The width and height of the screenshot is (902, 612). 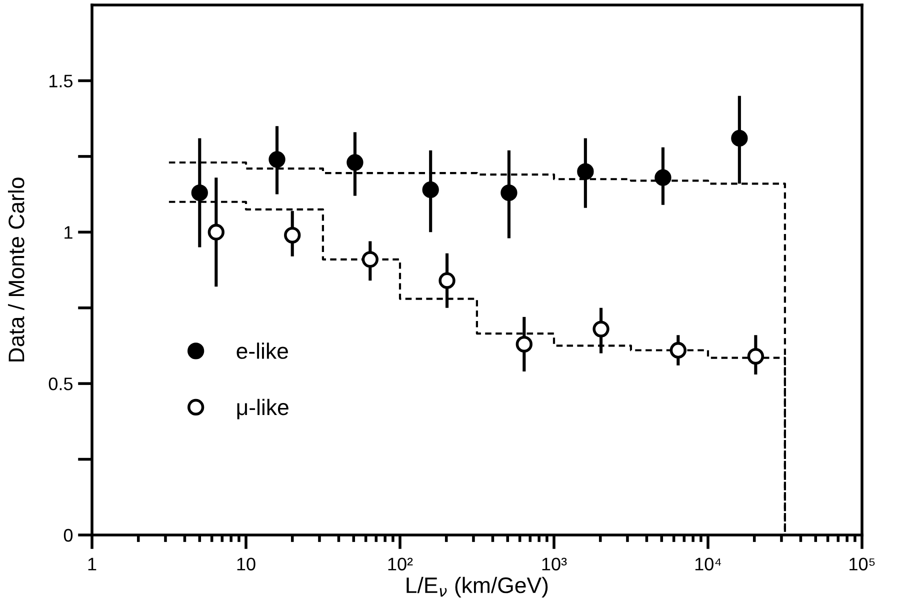 I want to click on y-tick-label: 0.5, so click(x=60, y=384).